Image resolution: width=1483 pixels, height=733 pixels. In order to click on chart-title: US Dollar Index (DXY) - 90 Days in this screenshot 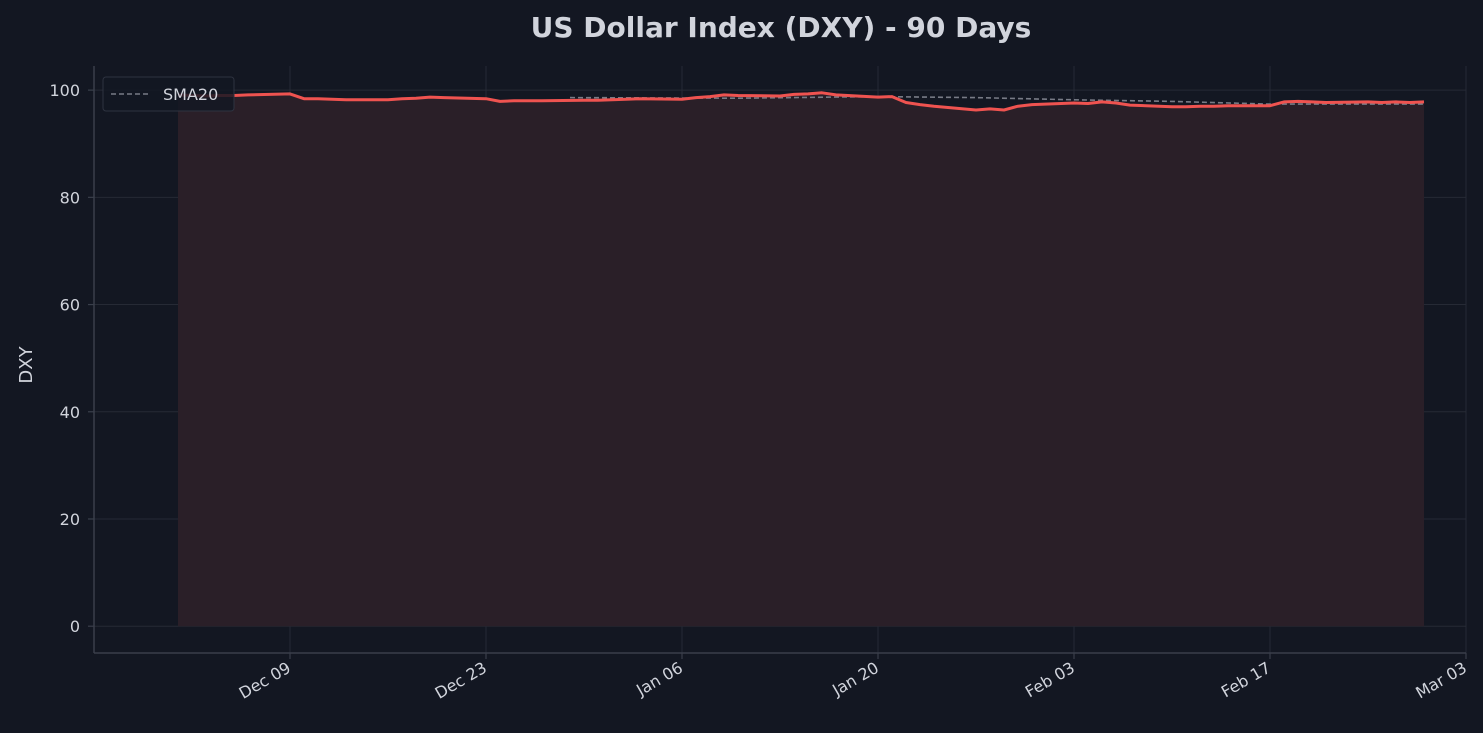, I will do `click(781, 27)`.